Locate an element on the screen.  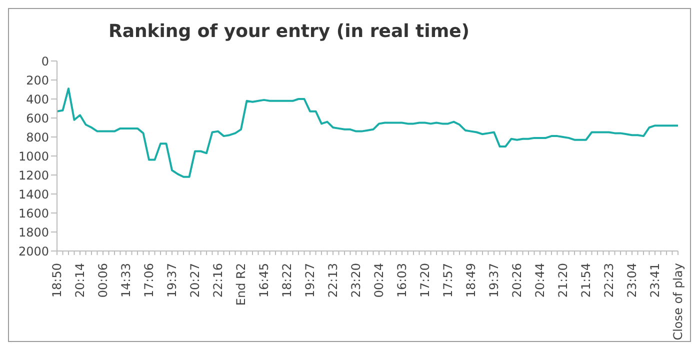
x-tick-label: 22:13 is located at coordinates (333, 280).